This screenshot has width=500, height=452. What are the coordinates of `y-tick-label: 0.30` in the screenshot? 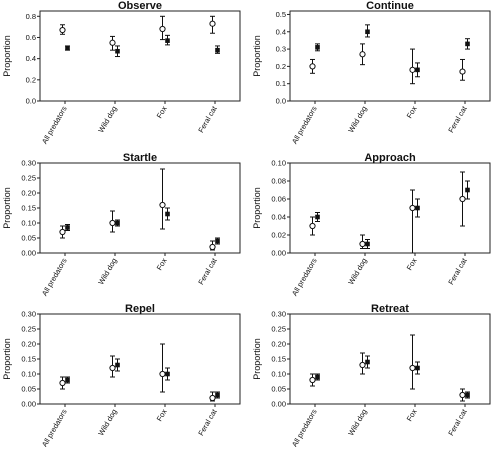 It's located at (28, 314).